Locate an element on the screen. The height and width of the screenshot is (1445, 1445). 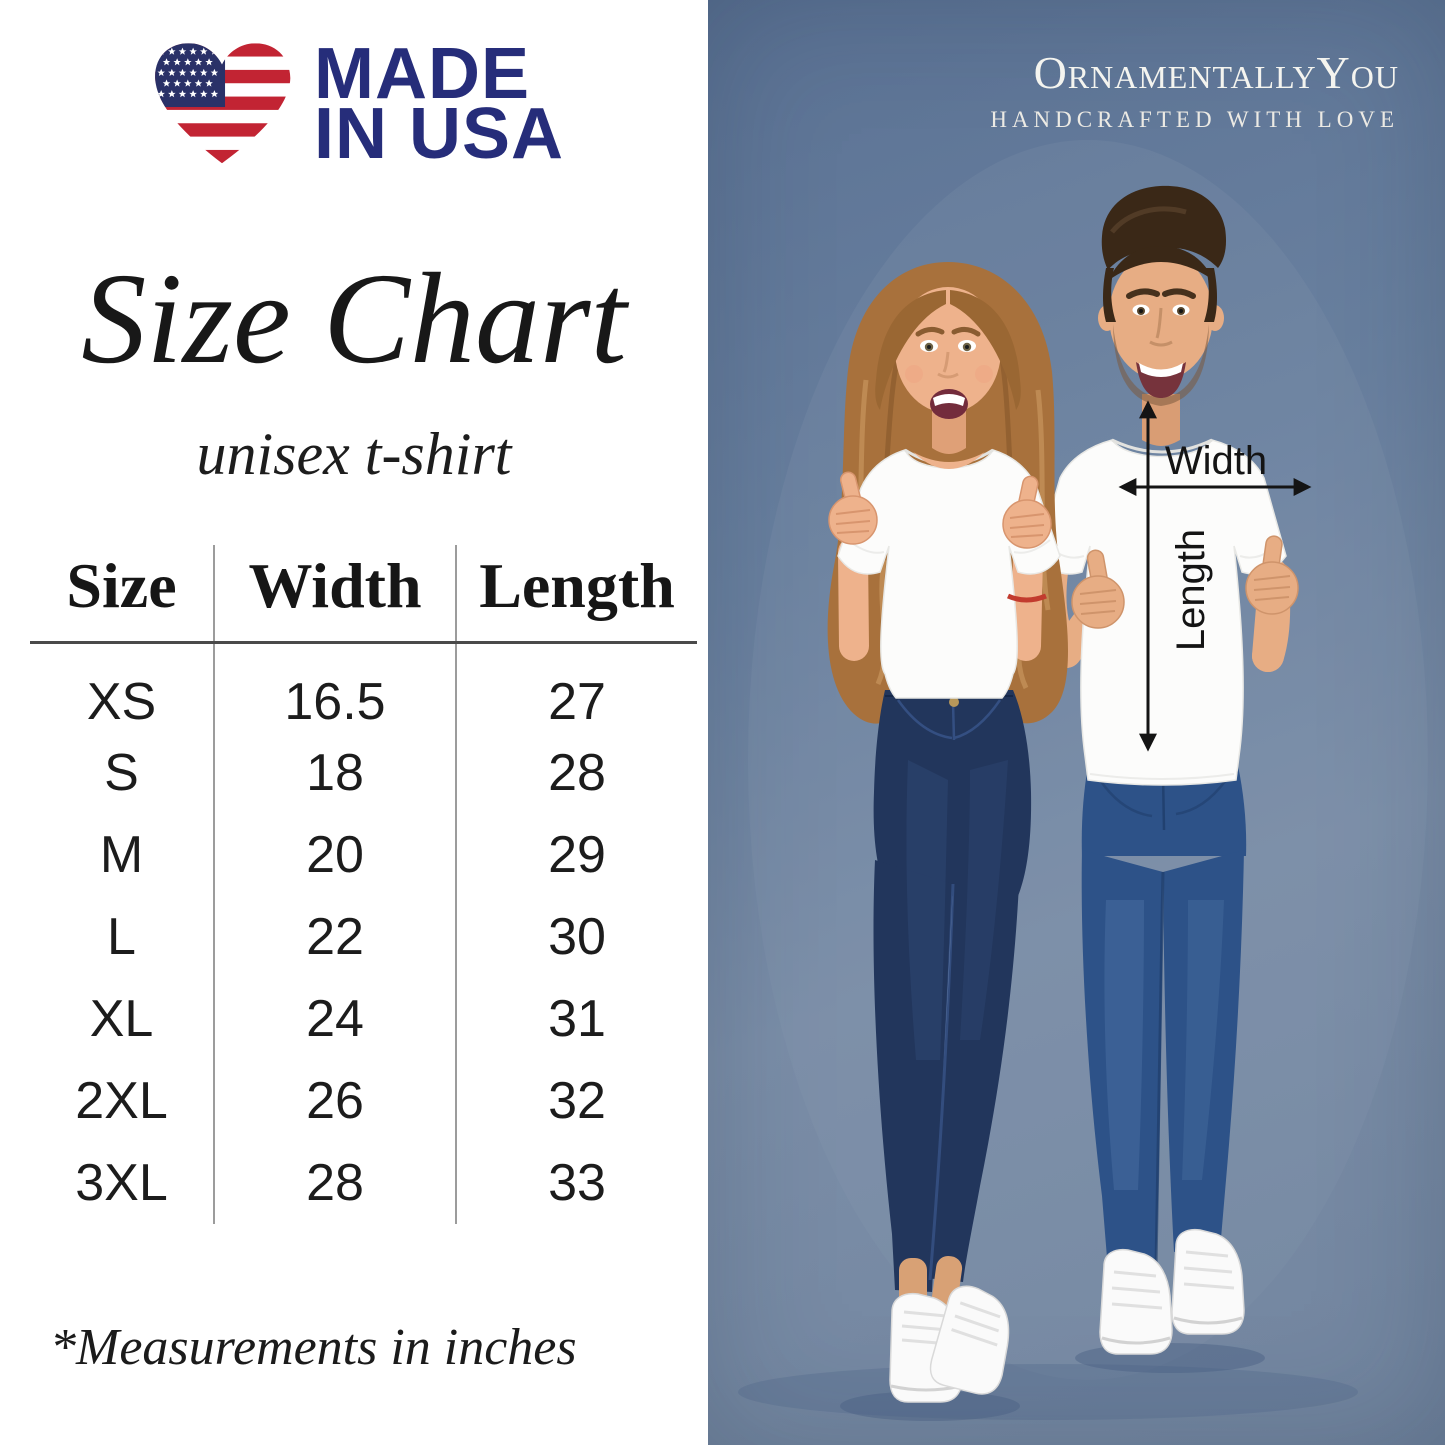
cell-size: XS is located at coordinates (121, 702).